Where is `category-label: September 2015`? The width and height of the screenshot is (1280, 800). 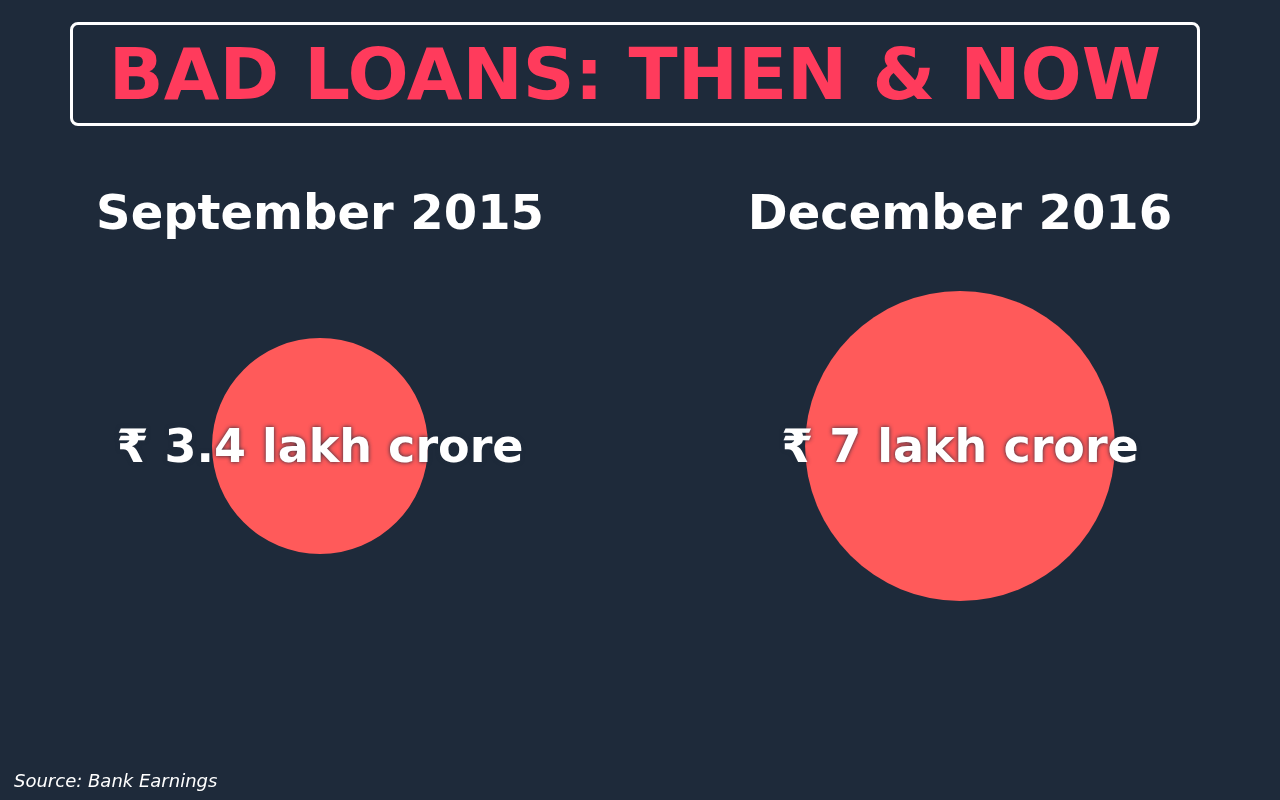 category-label: September 2015 is located at coordinates (320, 212).